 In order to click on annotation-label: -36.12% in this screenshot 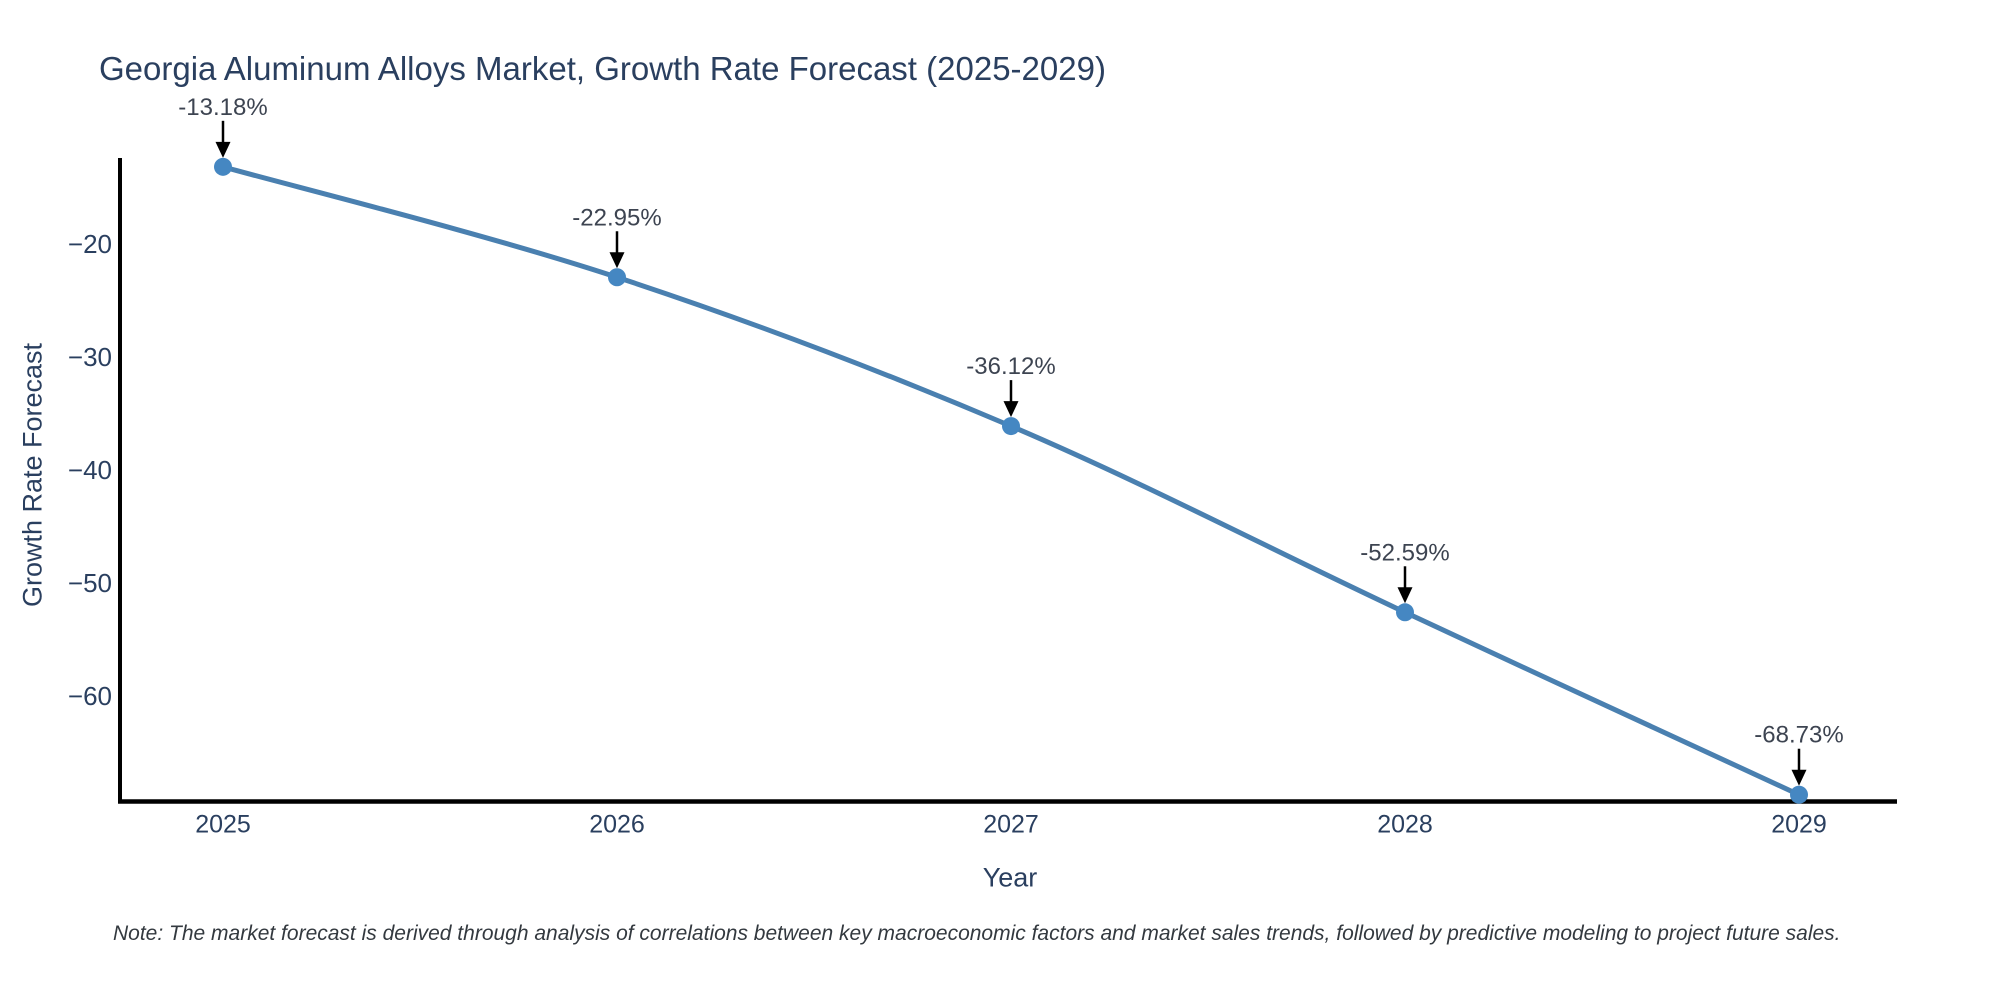, I will do `click(1010, 366)`.